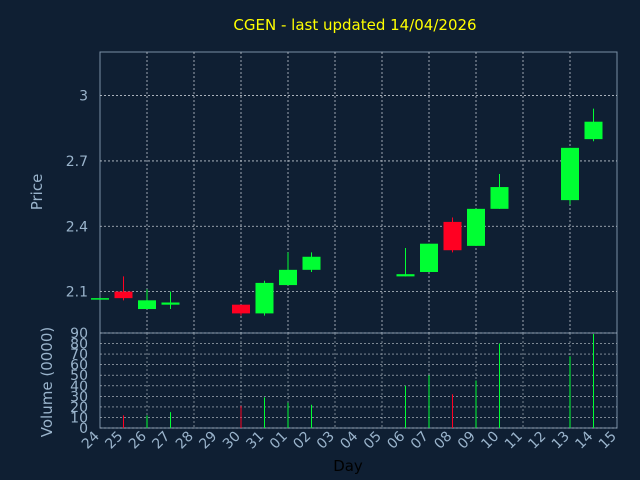 This screenshot has width=640, height=480. Describe the element at coordinates (83, 97) in the screenshot. I see `price-tick-label: 3` at that location.